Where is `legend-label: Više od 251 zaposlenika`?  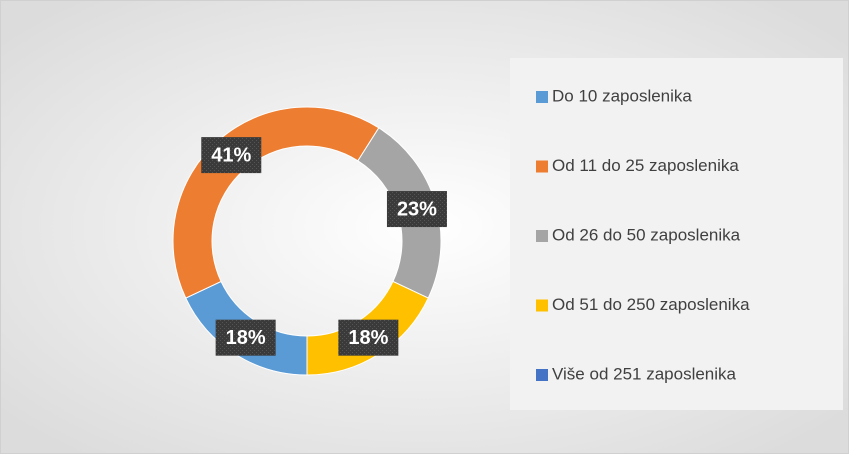
legend-label: Više od 251 zaposlenika is located at coordinates (644, 373).